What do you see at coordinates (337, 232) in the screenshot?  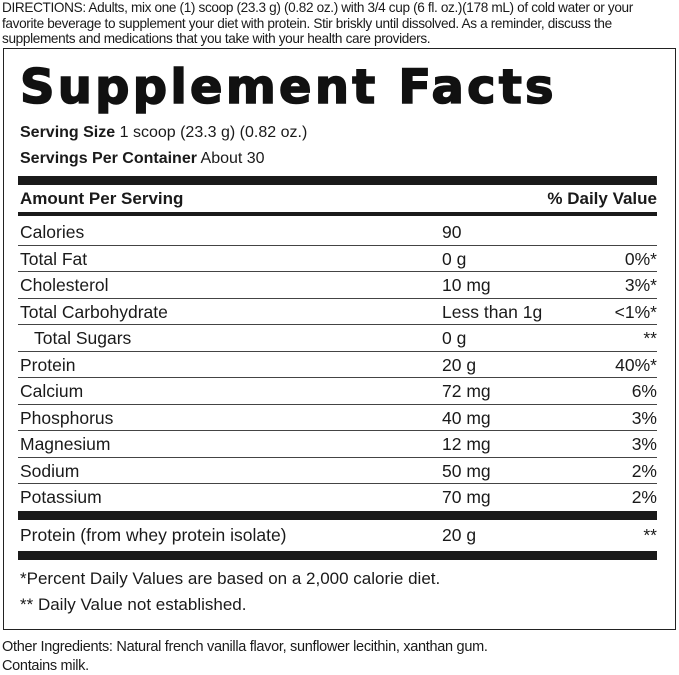 I see `nutrient-row: Calories 90` at bounding box center [337, 232].